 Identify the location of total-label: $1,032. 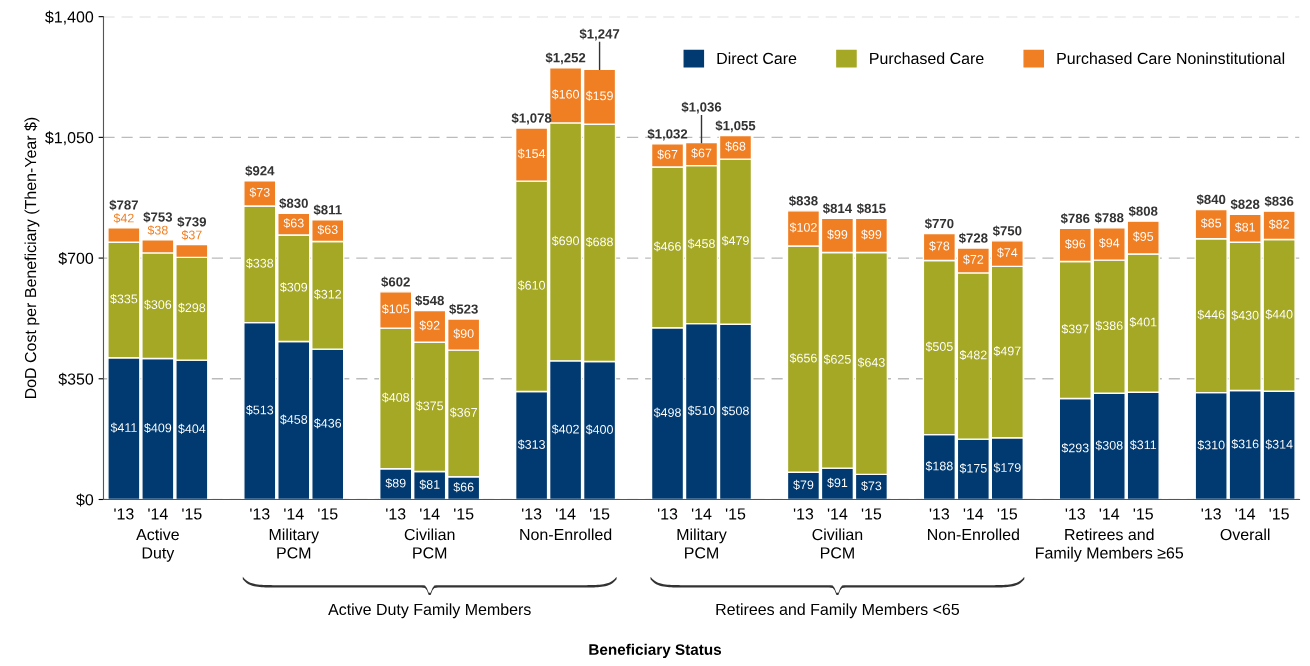
(667, 134).